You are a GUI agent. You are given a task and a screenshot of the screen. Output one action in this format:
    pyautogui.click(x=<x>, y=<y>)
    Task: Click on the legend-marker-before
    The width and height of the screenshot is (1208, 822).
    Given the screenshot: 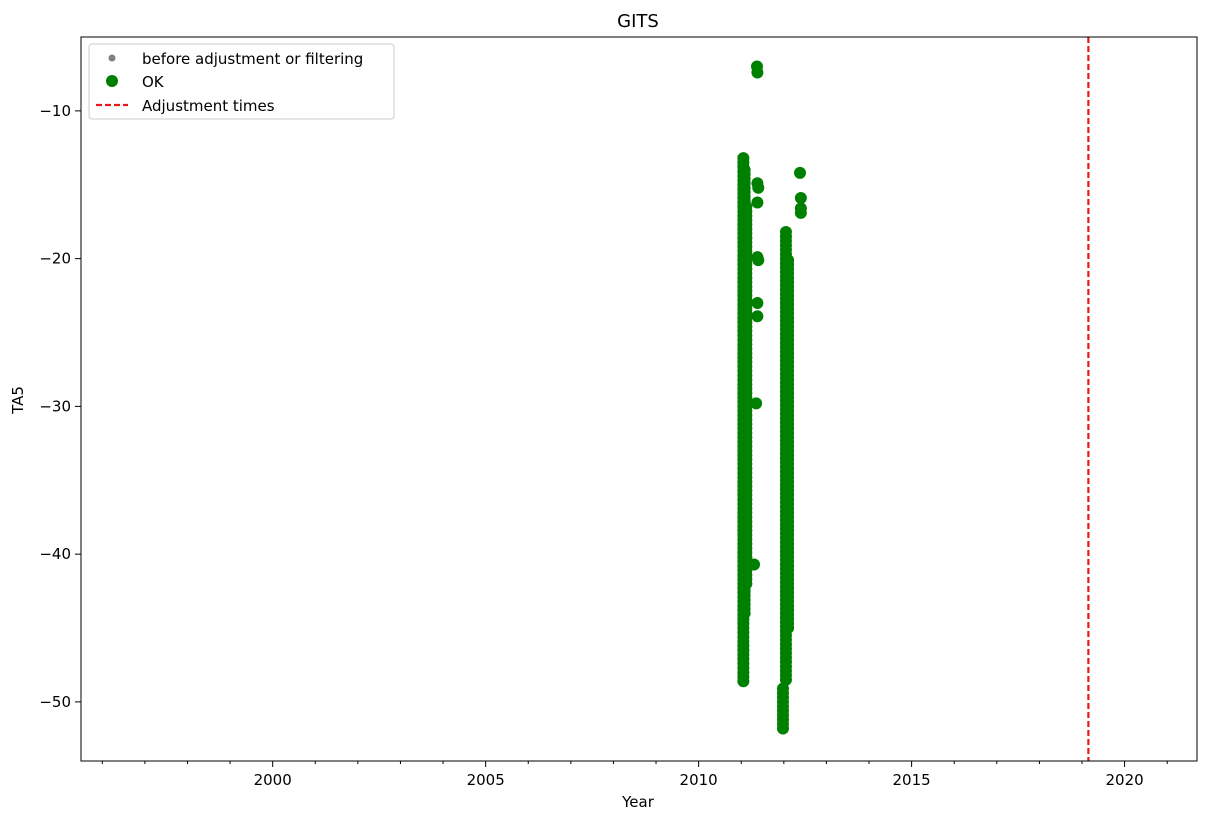 What is the action you would take?
    pyautogui.click(x=112, y=58)
    